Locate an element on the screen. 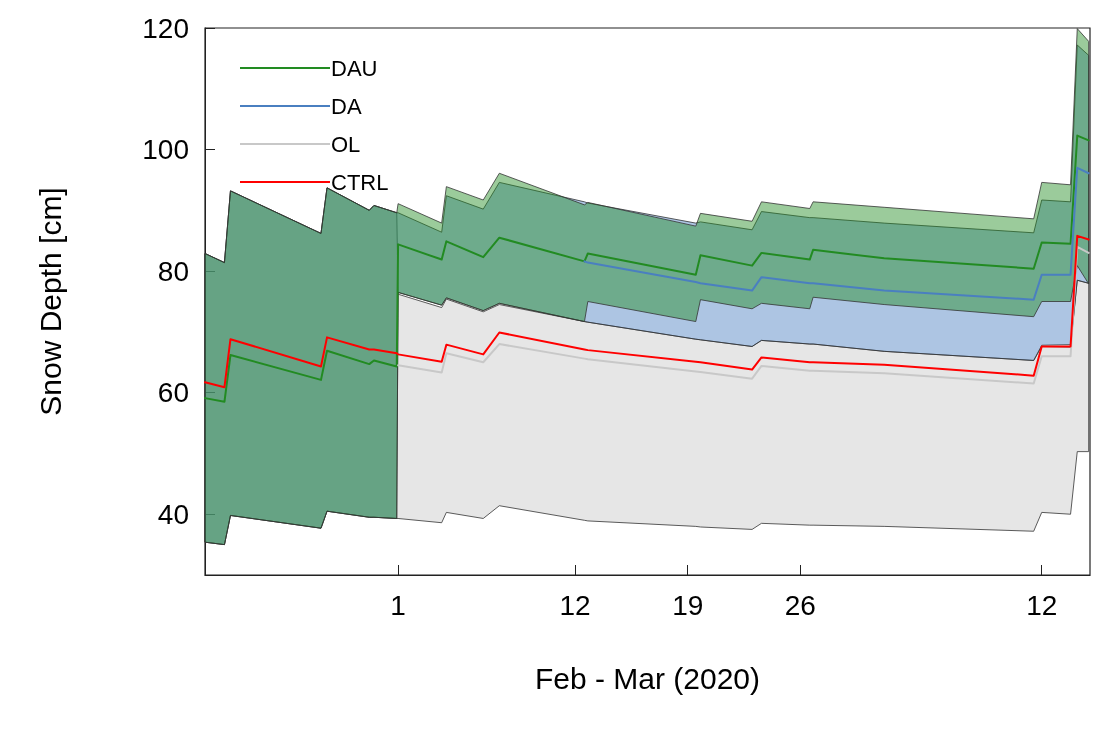  legend-label: OL is located at coordinates (346, 144).